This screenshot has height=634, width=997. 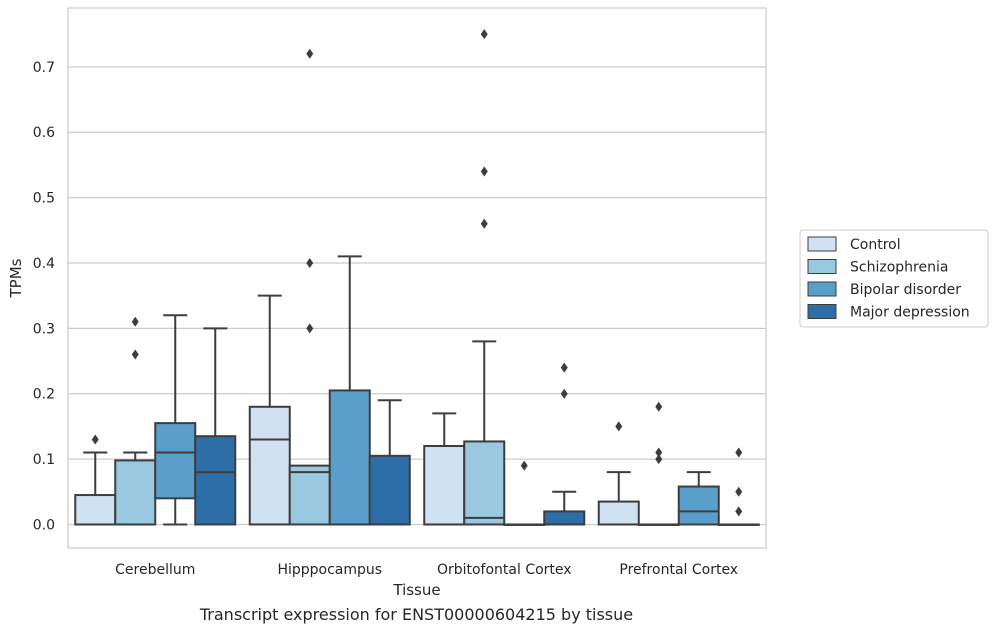 I want to click on x-tick-label: Prefrontal Cortex, so click(x=678, y=570).